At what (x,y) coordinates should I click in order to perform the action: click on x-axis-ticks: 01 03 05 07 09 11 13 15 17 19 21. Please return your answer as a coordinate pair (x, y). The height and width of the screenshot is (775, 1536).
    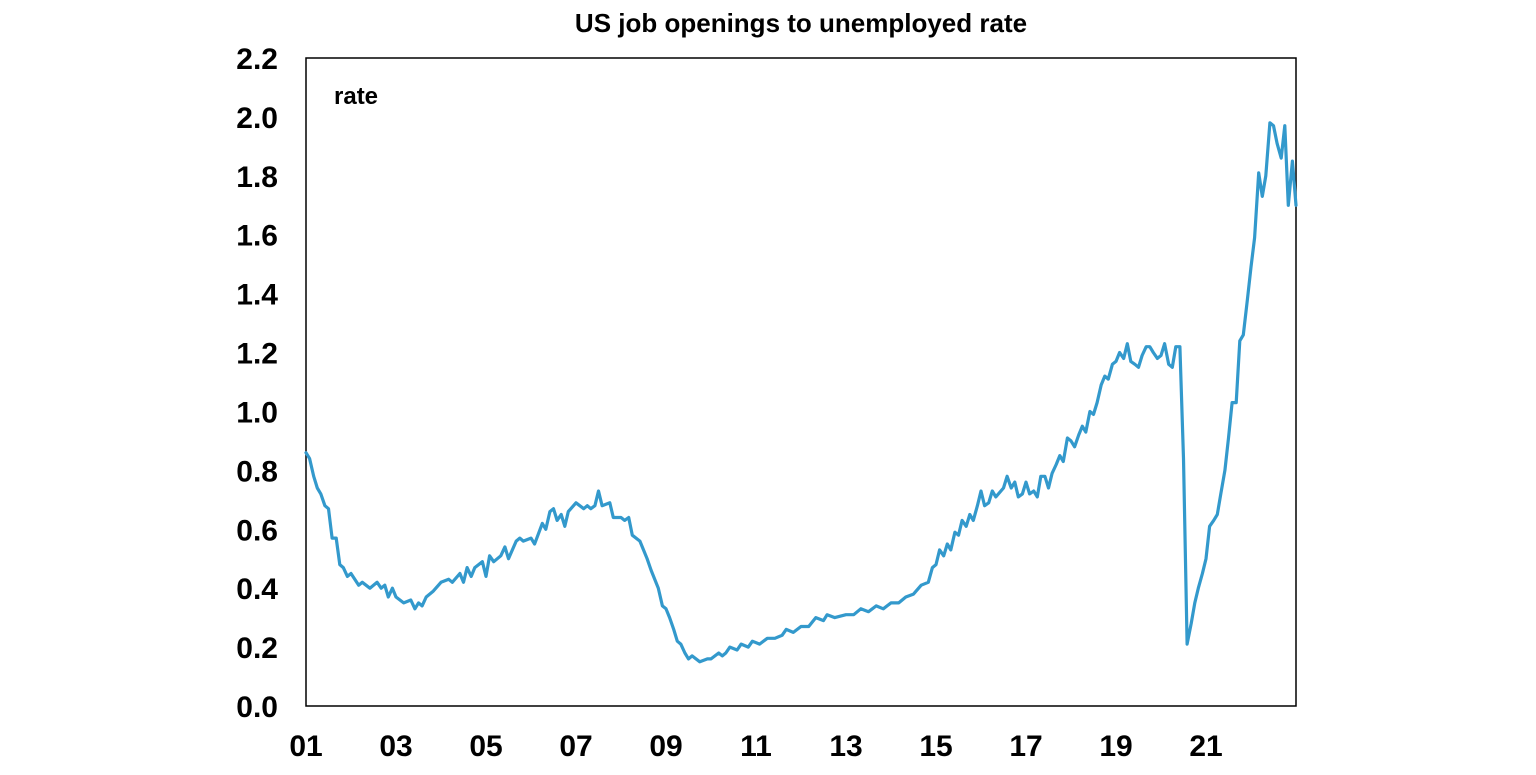
    Looking at the image, I should click on (755, 746).